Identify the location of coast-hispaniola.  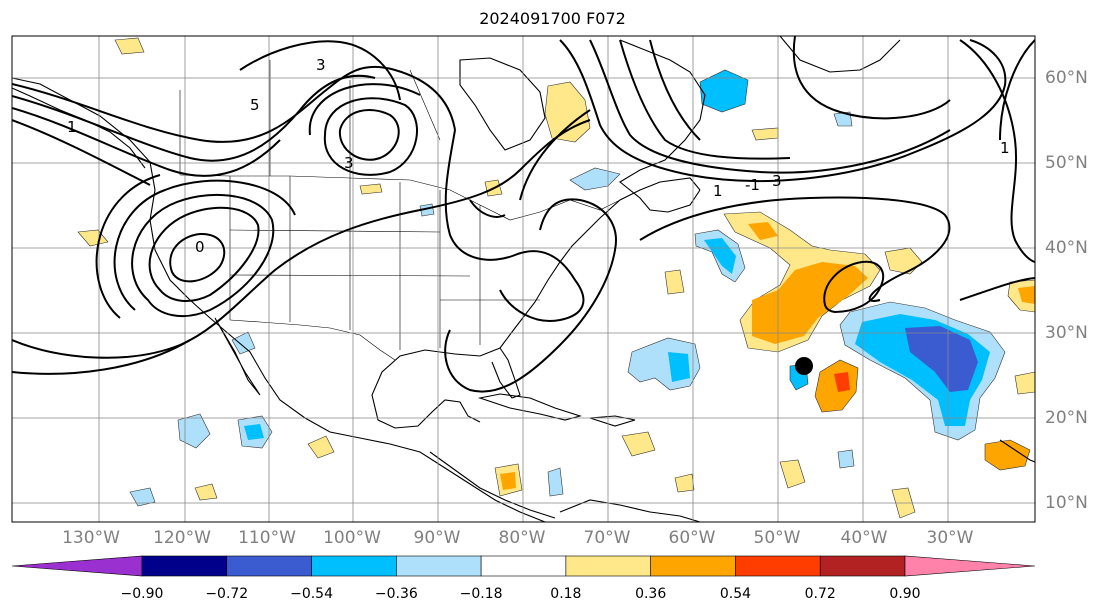
(612, 421).